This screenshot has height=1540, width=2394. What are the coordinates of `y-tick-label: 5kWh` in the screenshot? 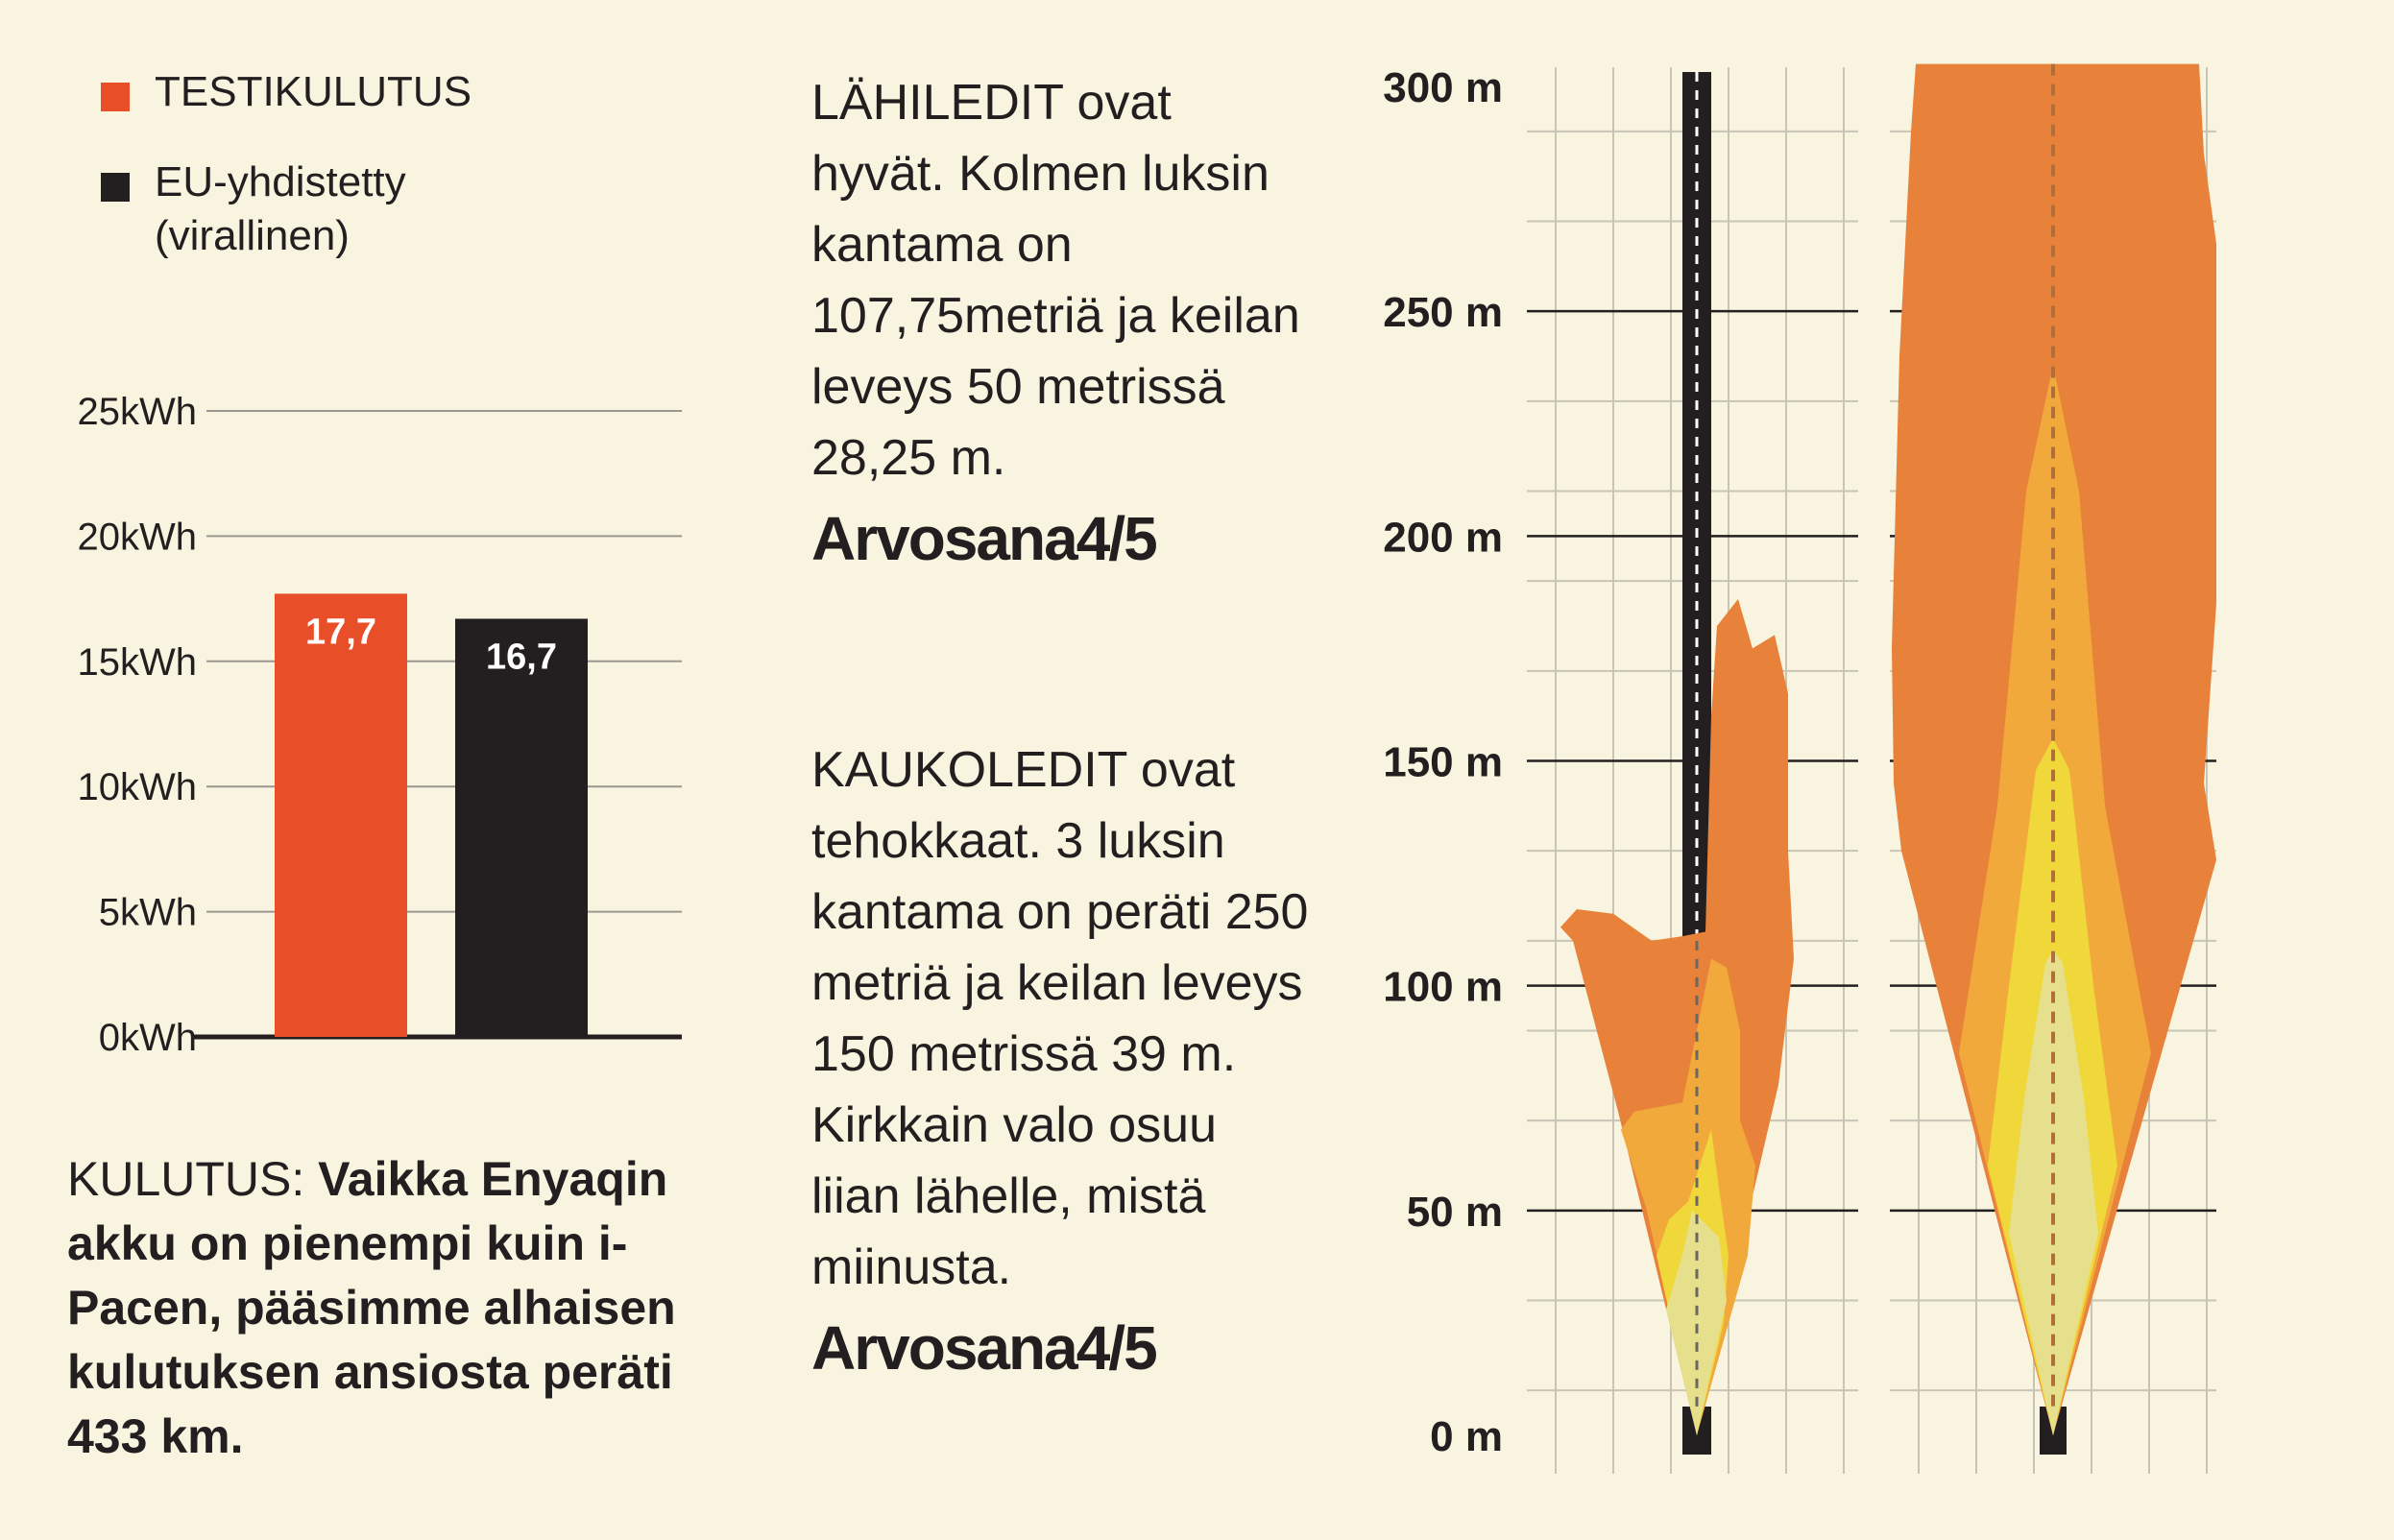 It's located at (148, 913).